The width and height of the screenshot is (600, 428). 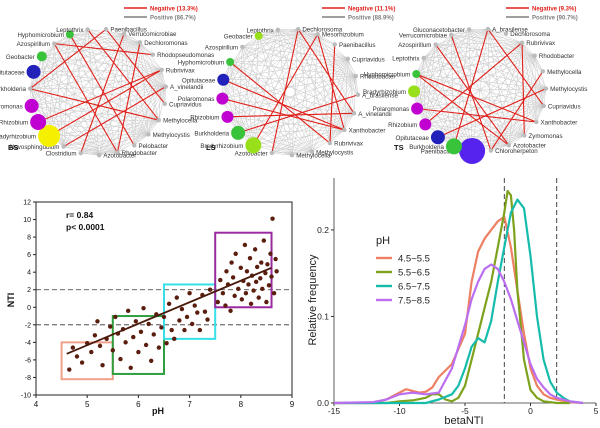 I want to click on network-node-label: Rhodobacter, so click(x=139, y=153).